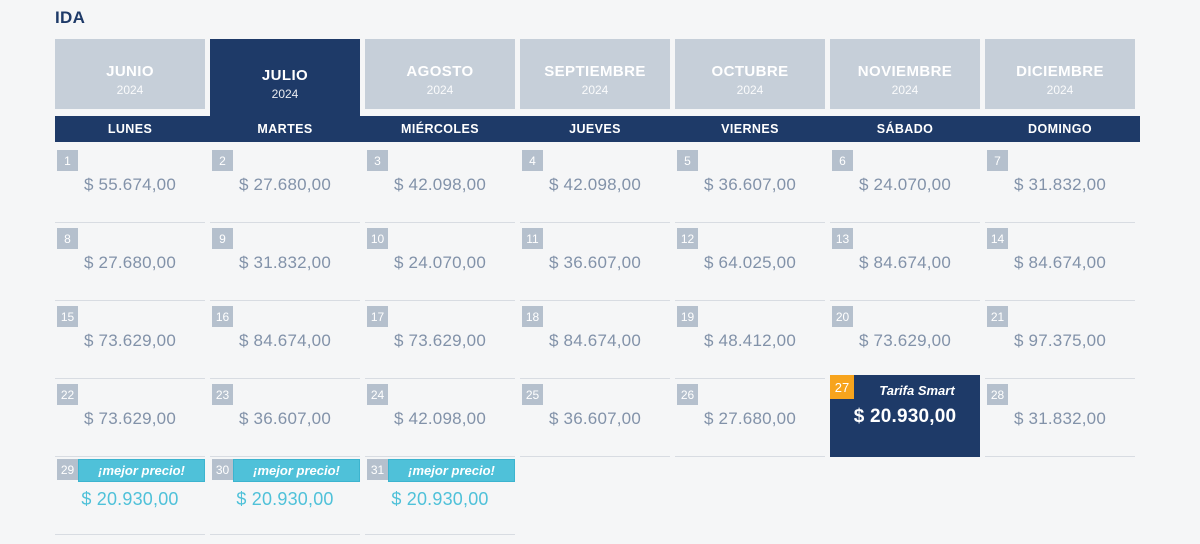 The image size is (1200, 544). What do you see at coordinates (67, 160) in the screenshot?
I see `day-number-badge: 1` at bounding box center [67, 160].